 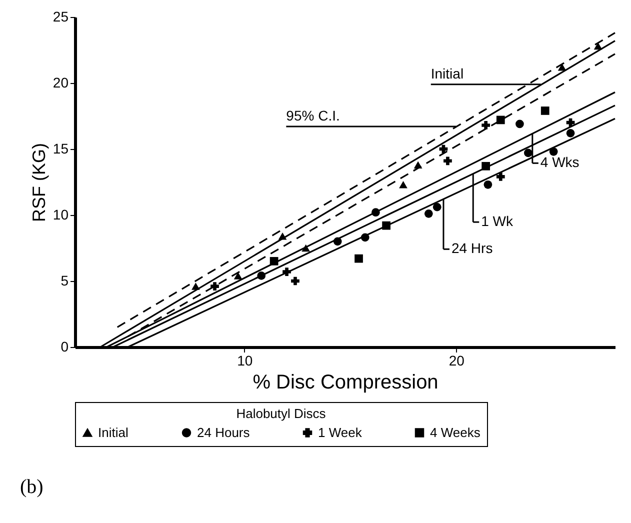 I want to click on legend-label: Initial, so click(x=113, y=432).